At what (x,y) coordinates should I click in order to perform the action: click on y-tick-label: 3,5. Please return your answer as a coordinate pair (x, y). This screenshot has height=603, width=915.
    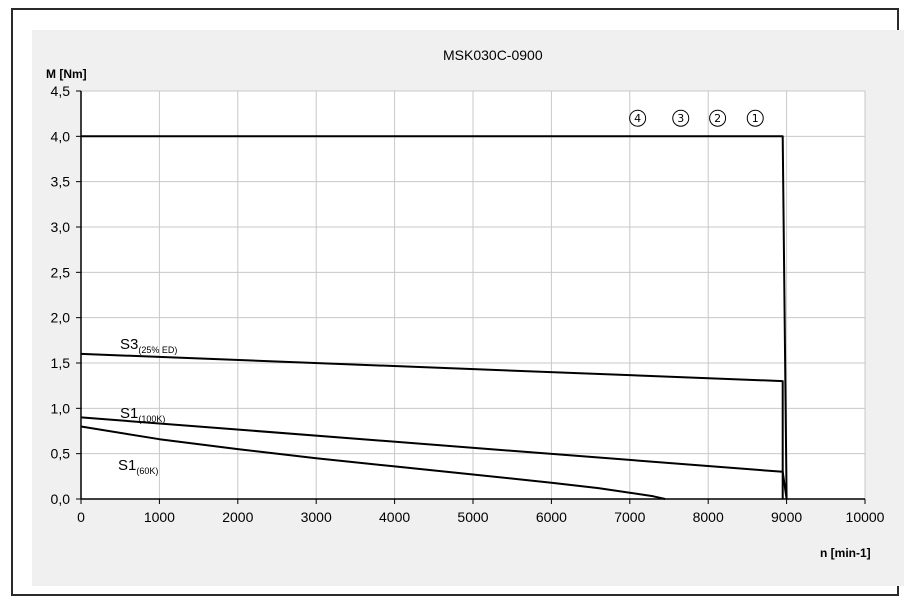
    Looking at the image, I should click on (61, 182).